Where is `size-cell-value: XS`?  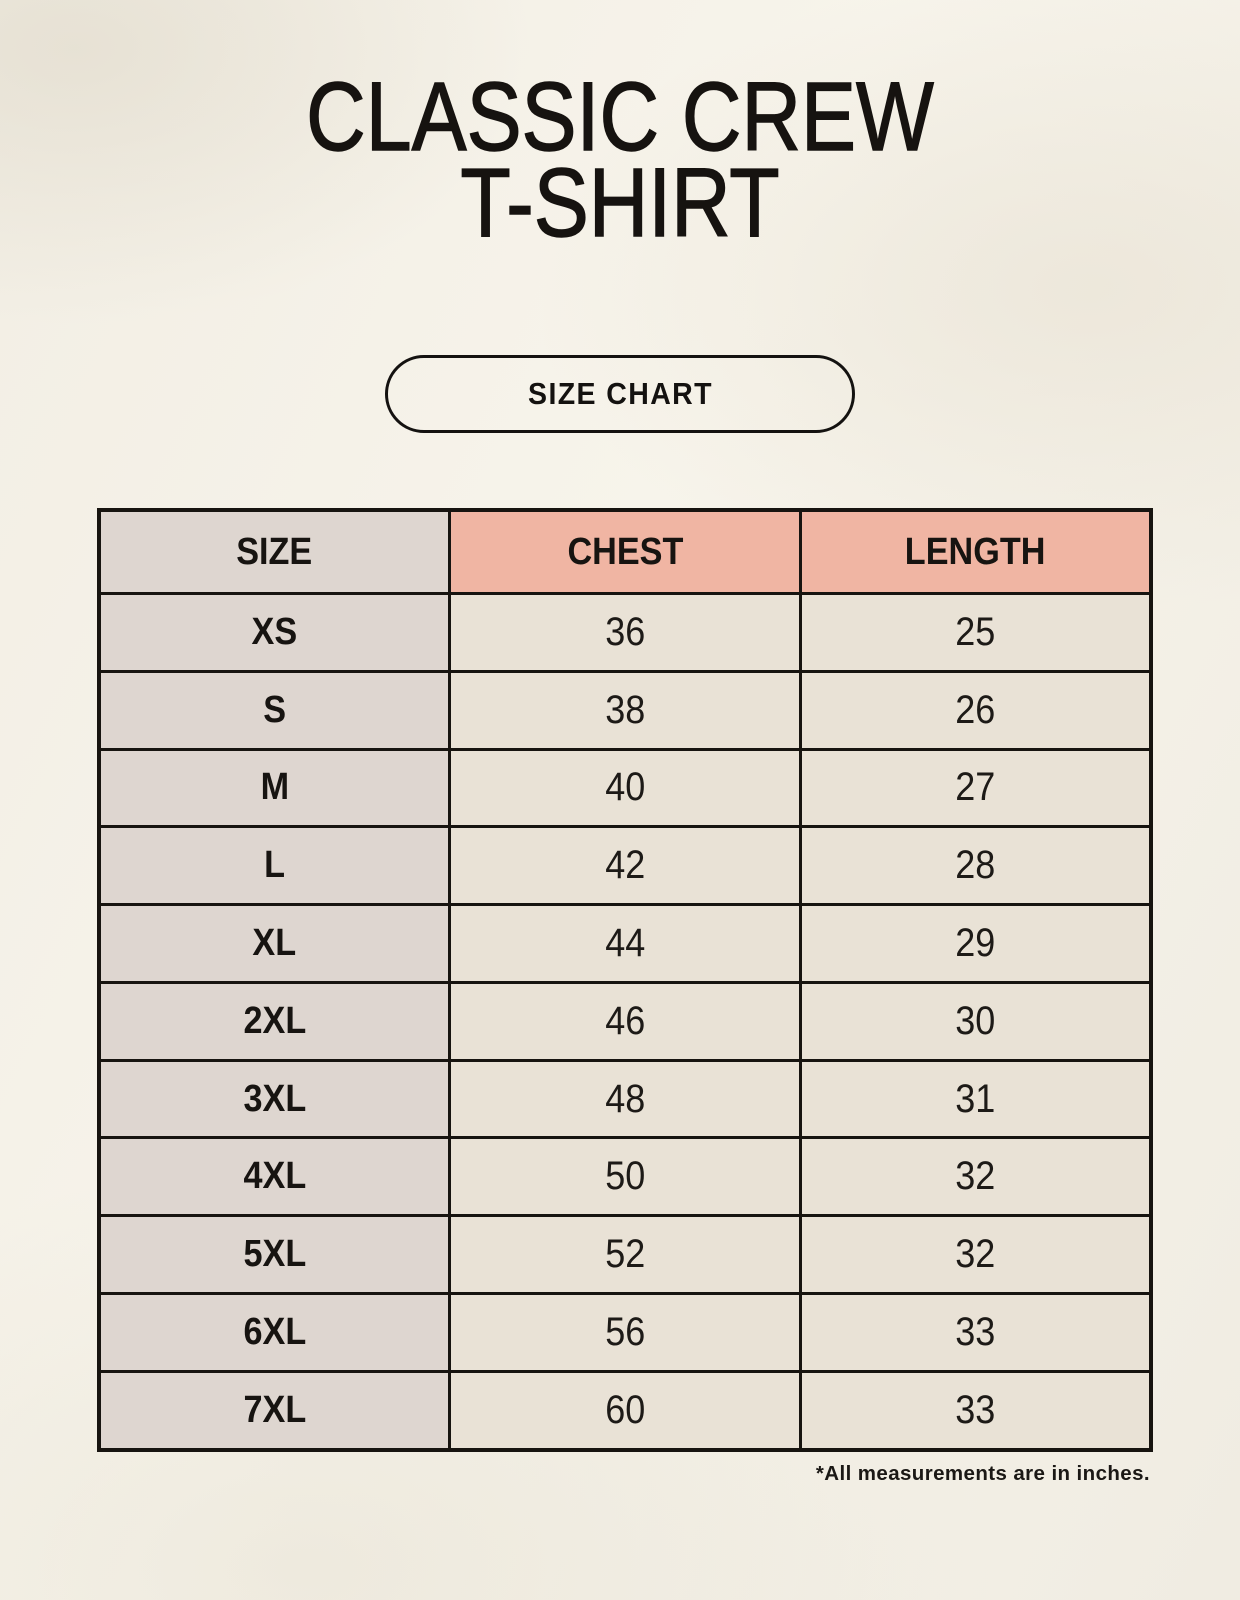 size-cell-value: XS is located at coordinates (274, 631).